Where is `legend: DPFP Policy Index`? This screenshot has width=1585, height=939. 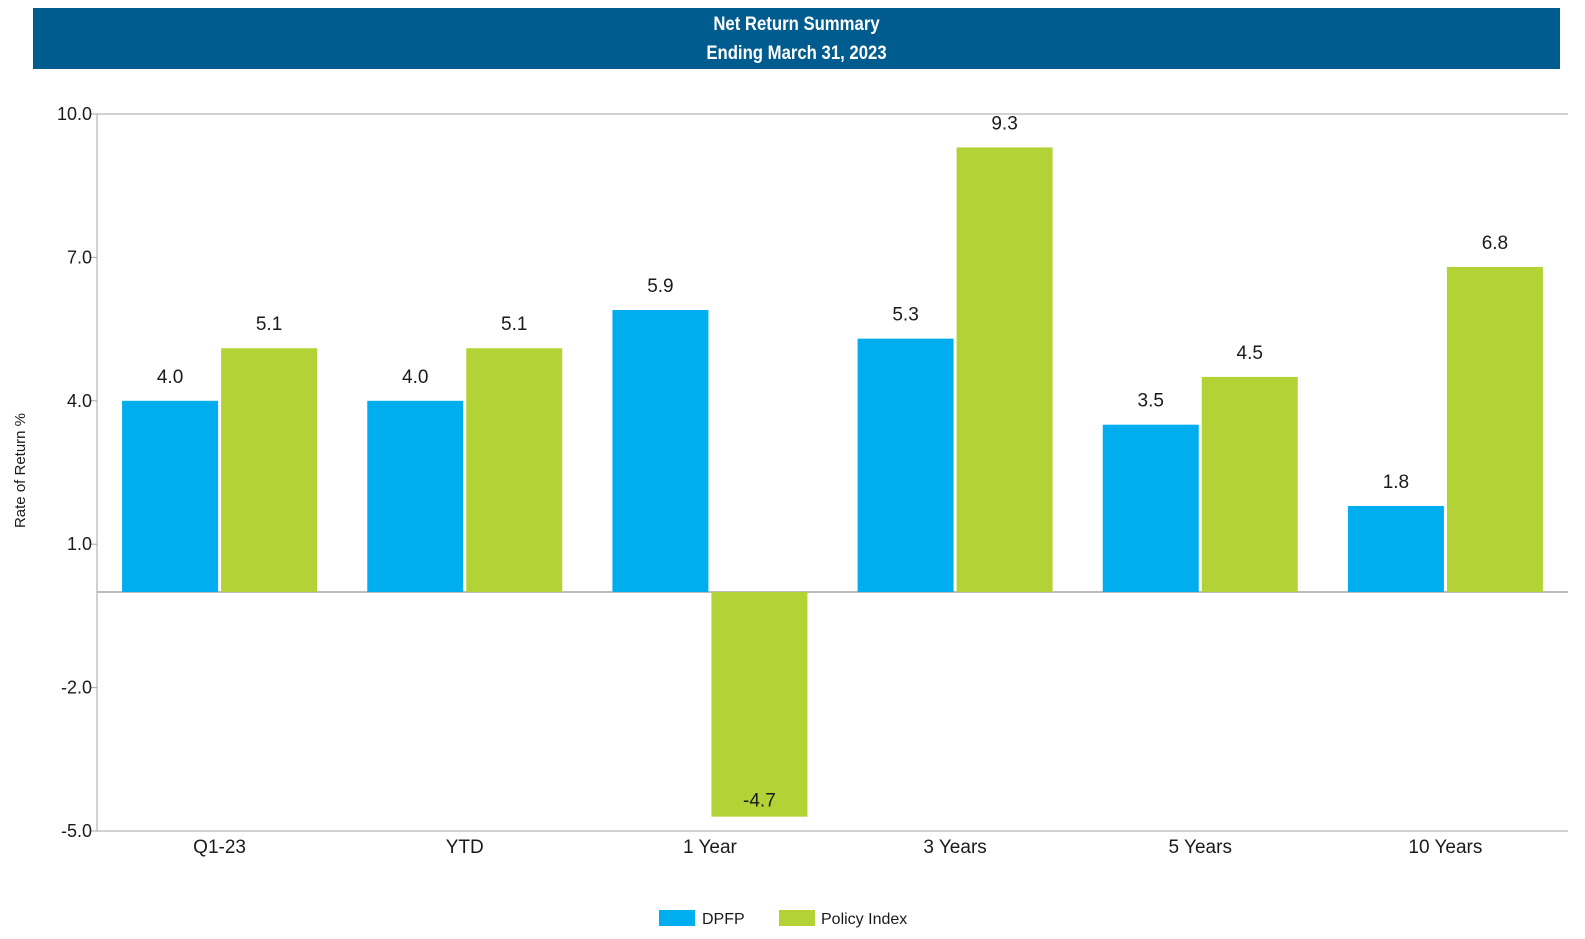 legend: DPFP Policy Index is located at coordinates (783, 919).